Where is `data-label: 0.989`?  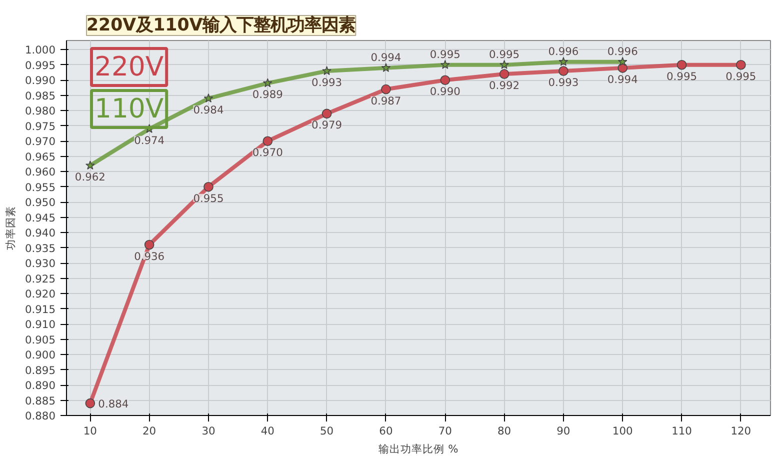
data-label: 0.989 is located at coordinates (268, 95).